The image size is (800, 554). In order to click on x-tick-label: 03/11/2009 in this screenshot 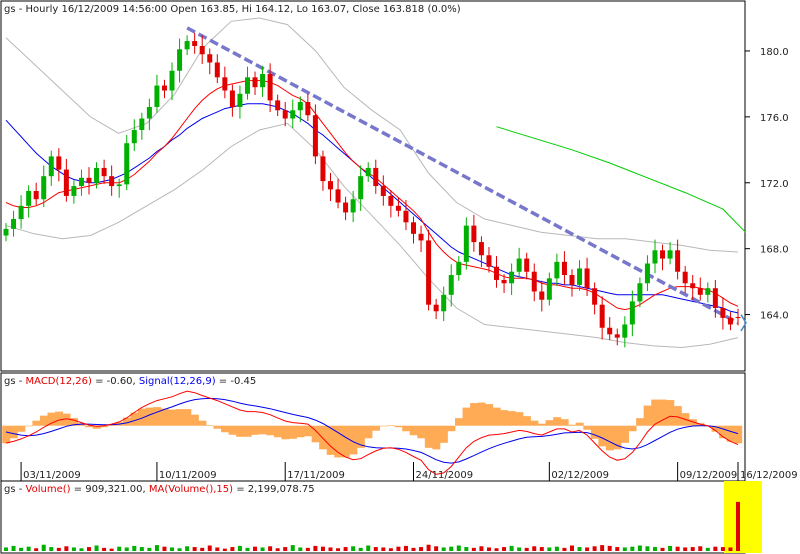, I will do `click(52, 475)`.